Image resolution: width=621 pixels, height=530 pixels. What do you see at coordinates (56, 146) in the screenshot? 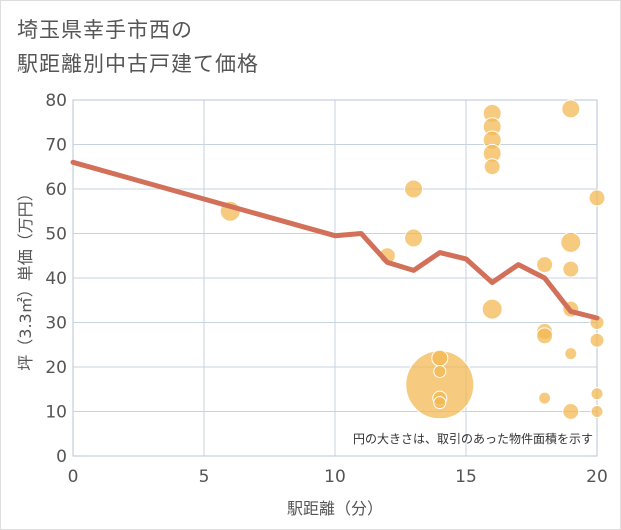
I see `y-tick-label-7: 70` at bounding box center [56, 146].